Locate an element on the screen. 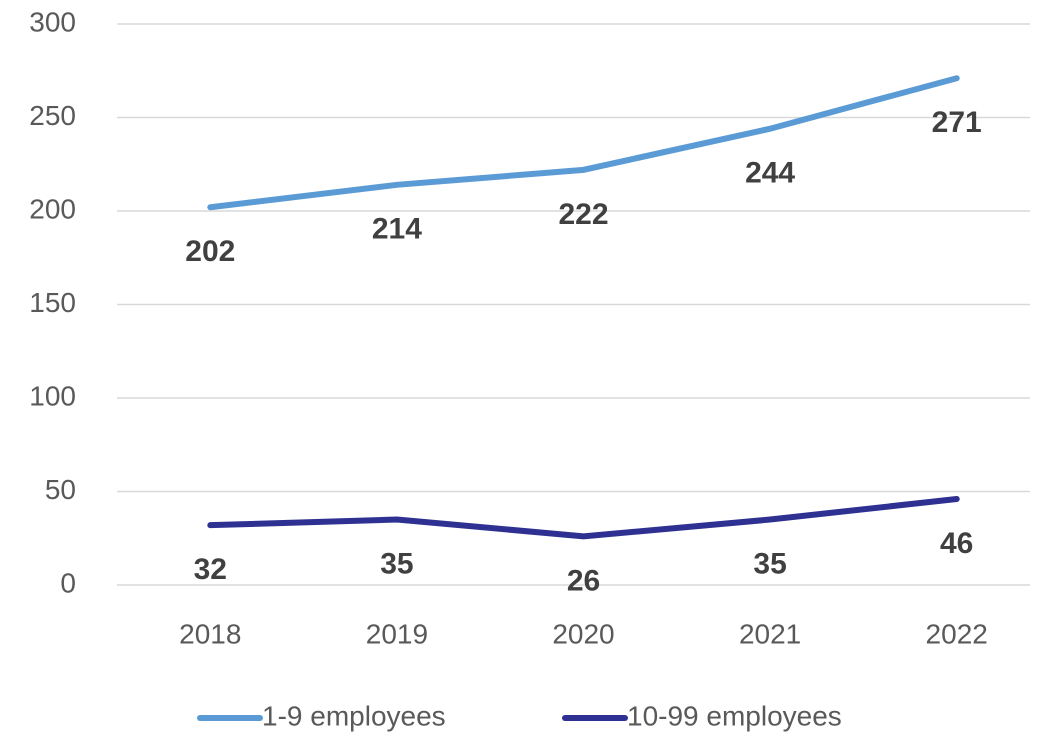 The width and height of the screenshot is (1043, 735). data-label: 244 is located at coordinates (770, 173).